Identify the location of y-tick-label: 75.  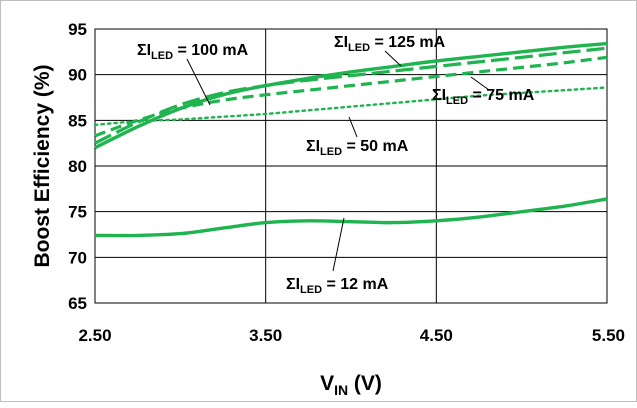
(77, 212).